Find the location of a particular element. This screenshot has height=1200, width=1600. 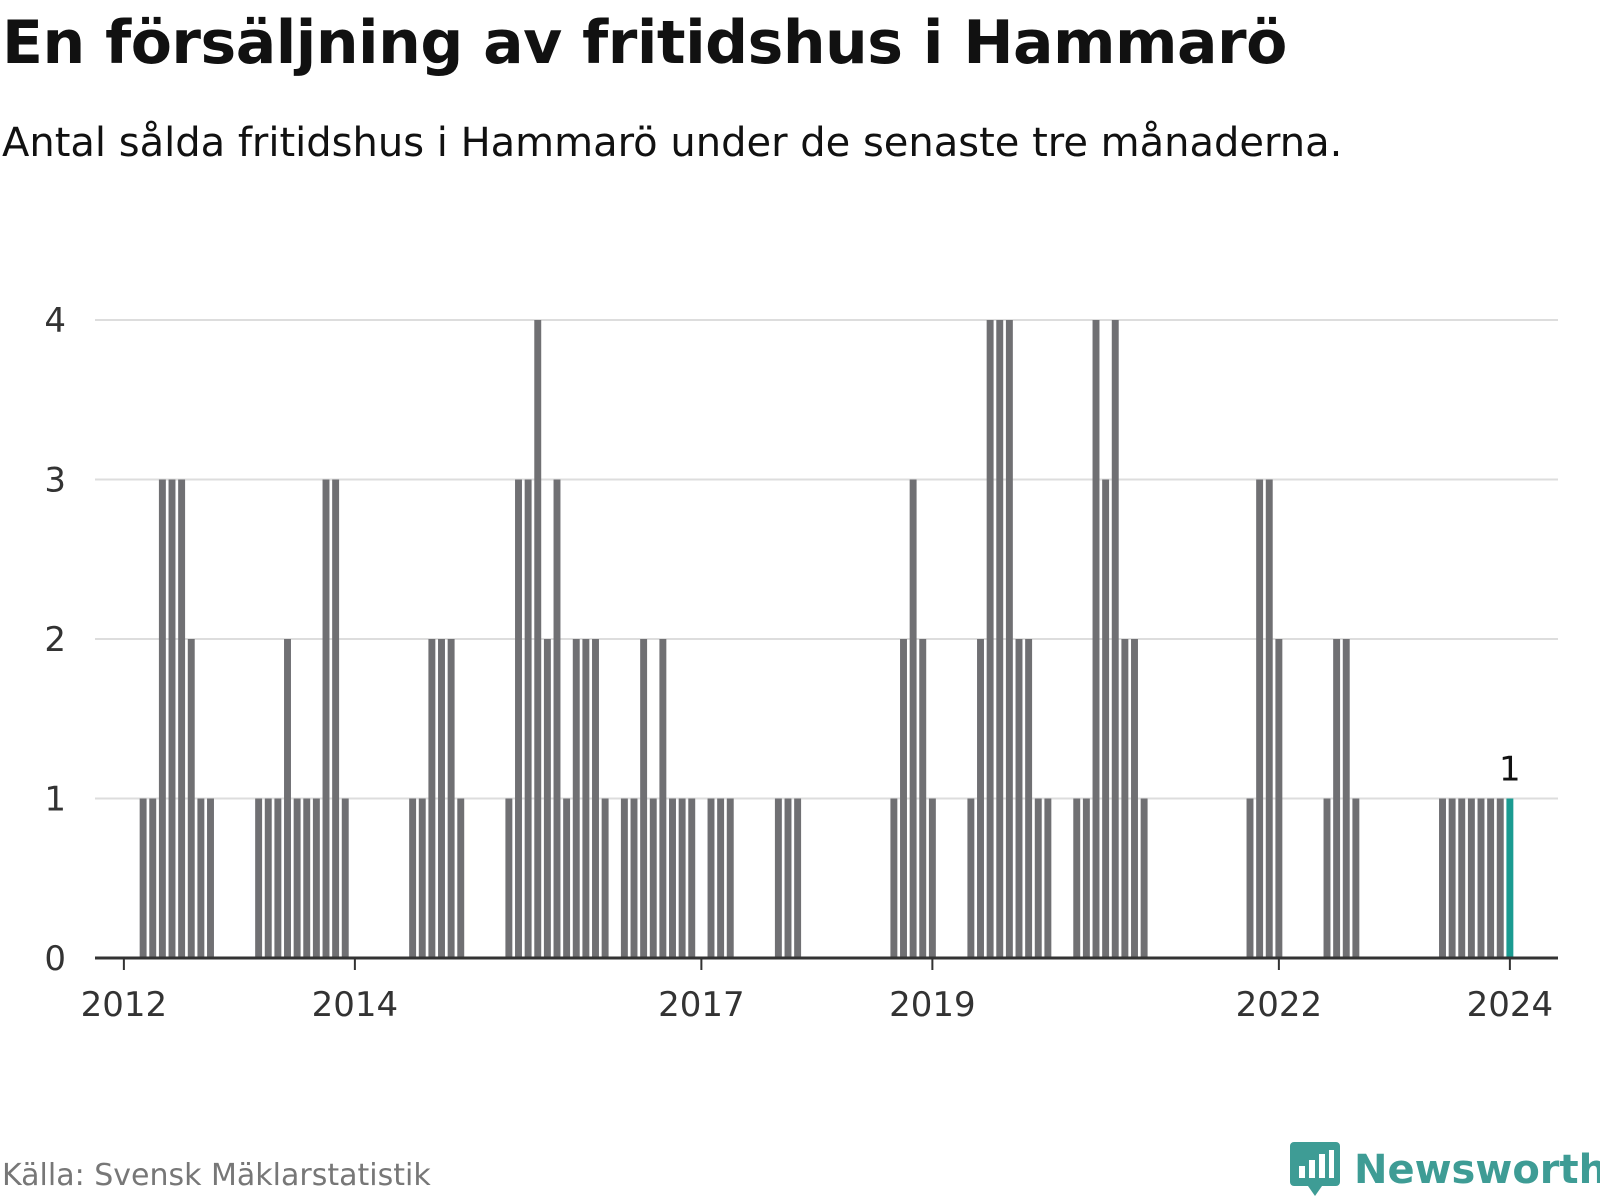

y-tick-label: 4 is located at coordinates (55, 321).